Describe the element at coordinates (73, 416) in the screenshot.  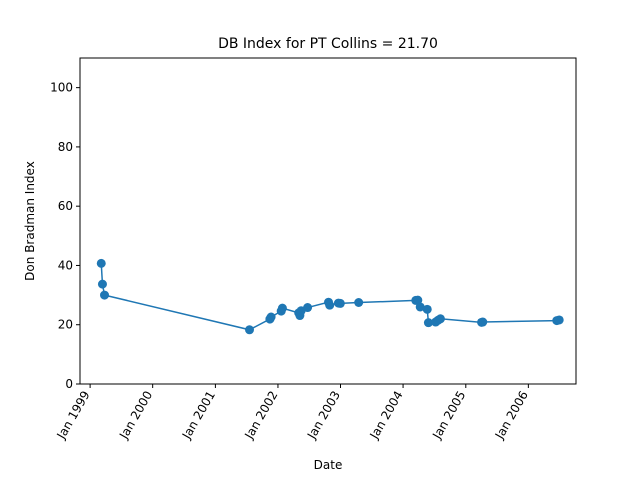
I see `x-tick-label: Jan 1999` at that location.